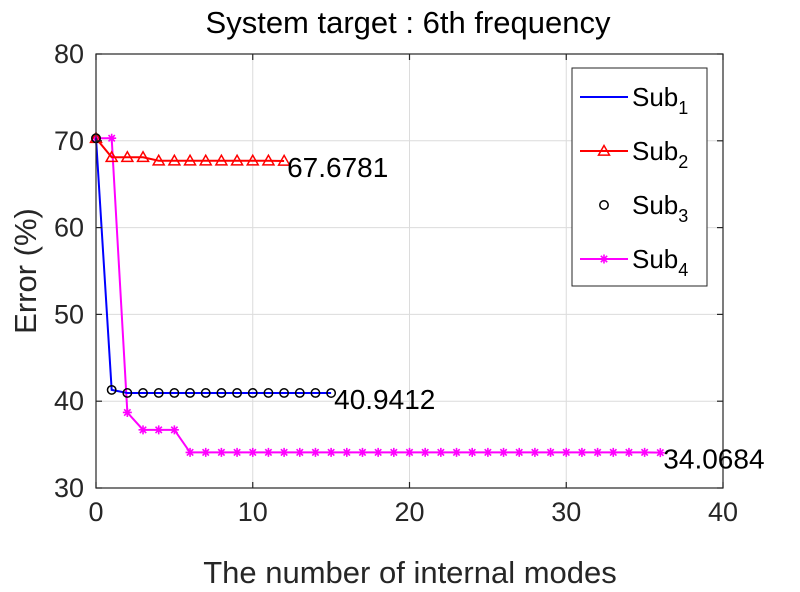 The height and width of the screenshot is (592, 800). Describe the element at coordinates (683, 216) in the screenshot. I see `legend-label-subscript: 3` at that location.